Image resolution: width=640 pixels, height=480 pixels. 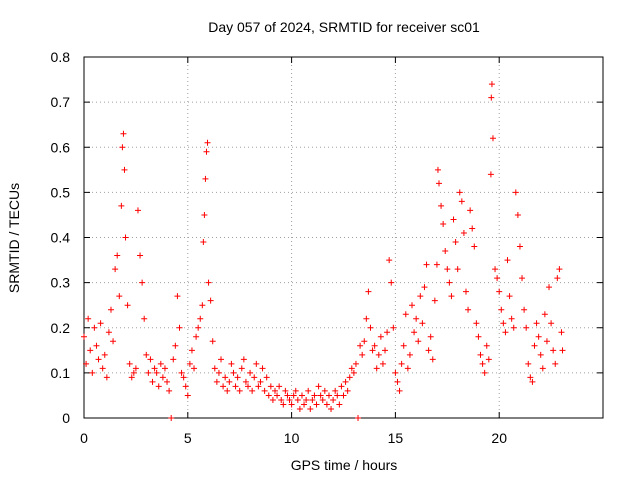 What do you see at coordinates (84, 438) in the screenshot?
I see `x-tick-label: 0` at bounding box center [84, 438].